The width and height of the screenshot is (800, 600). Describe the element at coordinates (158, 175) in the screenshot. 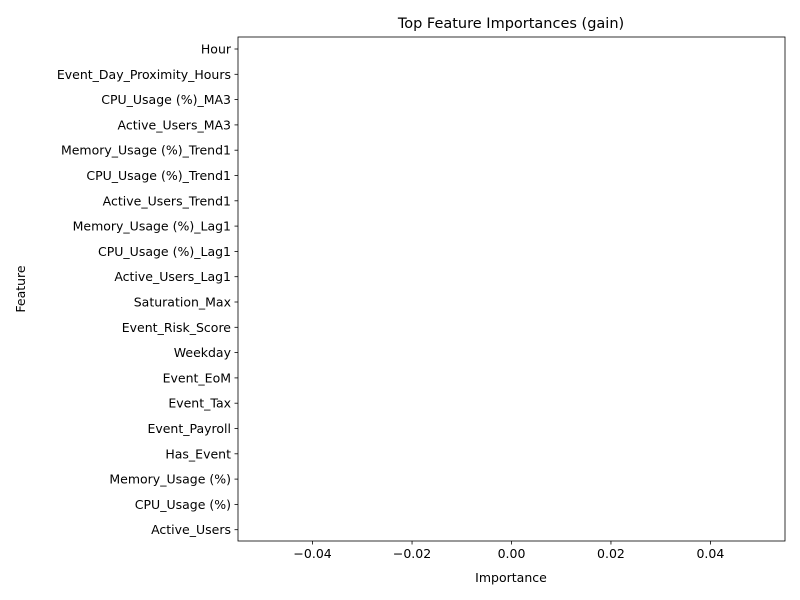

I see `y-tick-label: CPU_Usage (%)_Trend1` at that location.